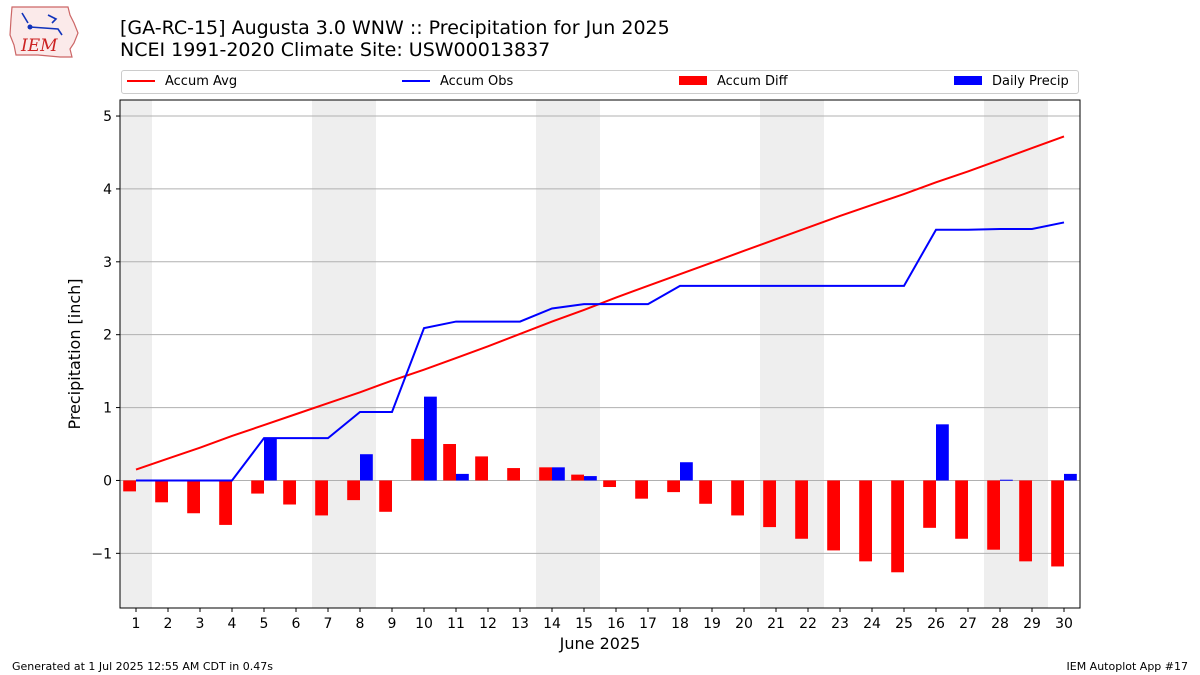 This screenshot has width=1200, height=675. I want to click on y-tick-label: 0, so click(107, 481).